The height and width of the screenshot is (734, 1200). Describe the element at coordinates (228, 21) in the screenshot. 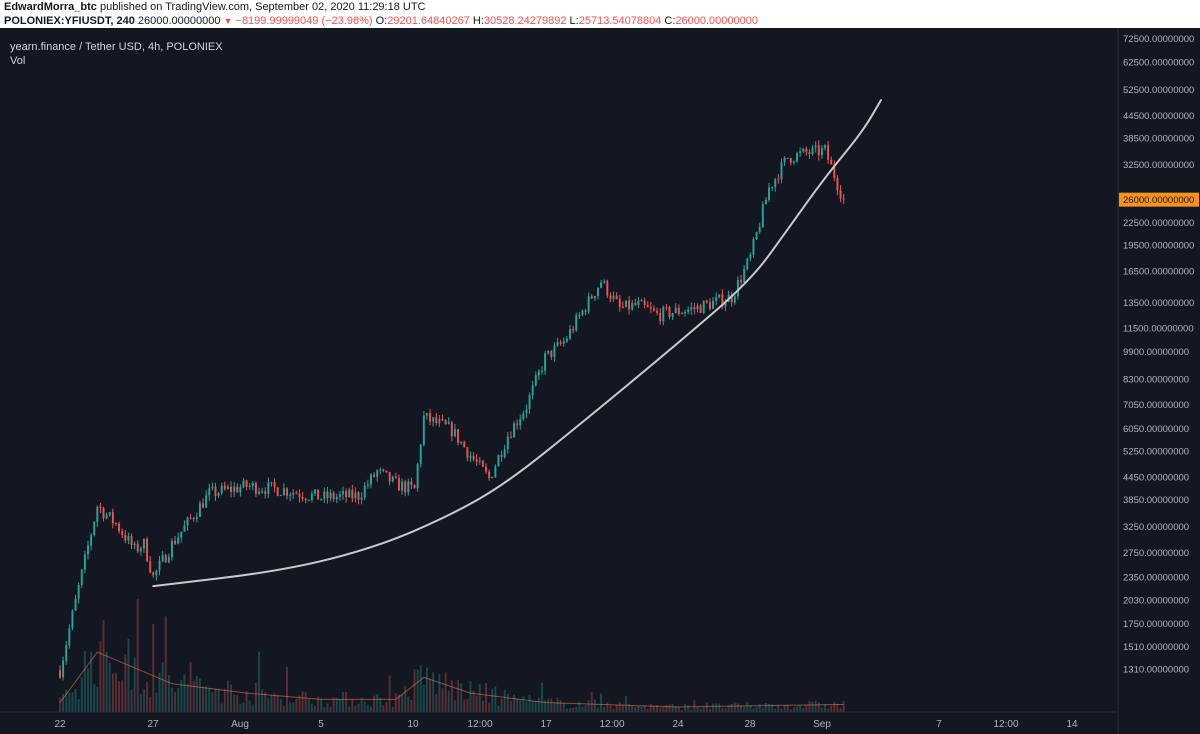

I see `down-triangle-icon: ▼` at that location.